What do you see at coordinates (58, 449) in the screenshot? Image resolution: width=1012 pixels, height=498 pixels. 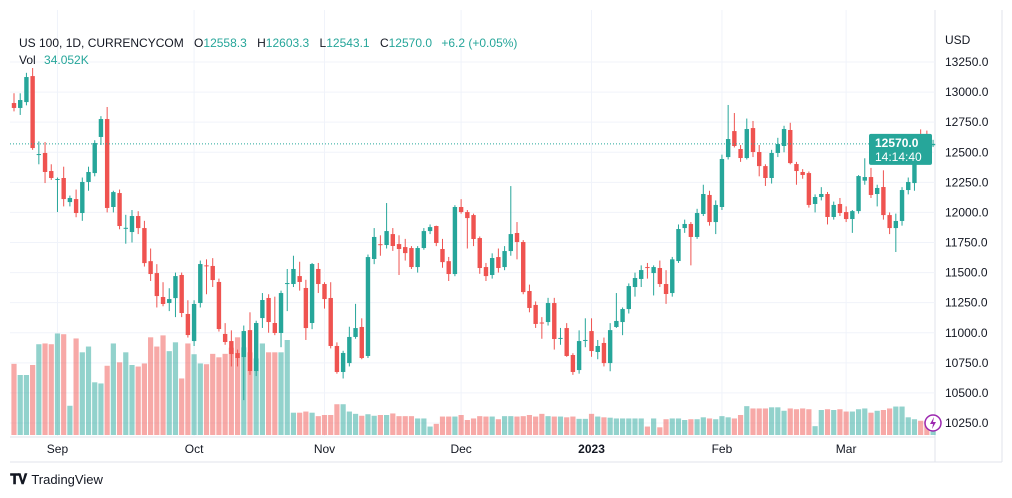 I see `x-tick-label: Sep` at bounding box center [58, 449].